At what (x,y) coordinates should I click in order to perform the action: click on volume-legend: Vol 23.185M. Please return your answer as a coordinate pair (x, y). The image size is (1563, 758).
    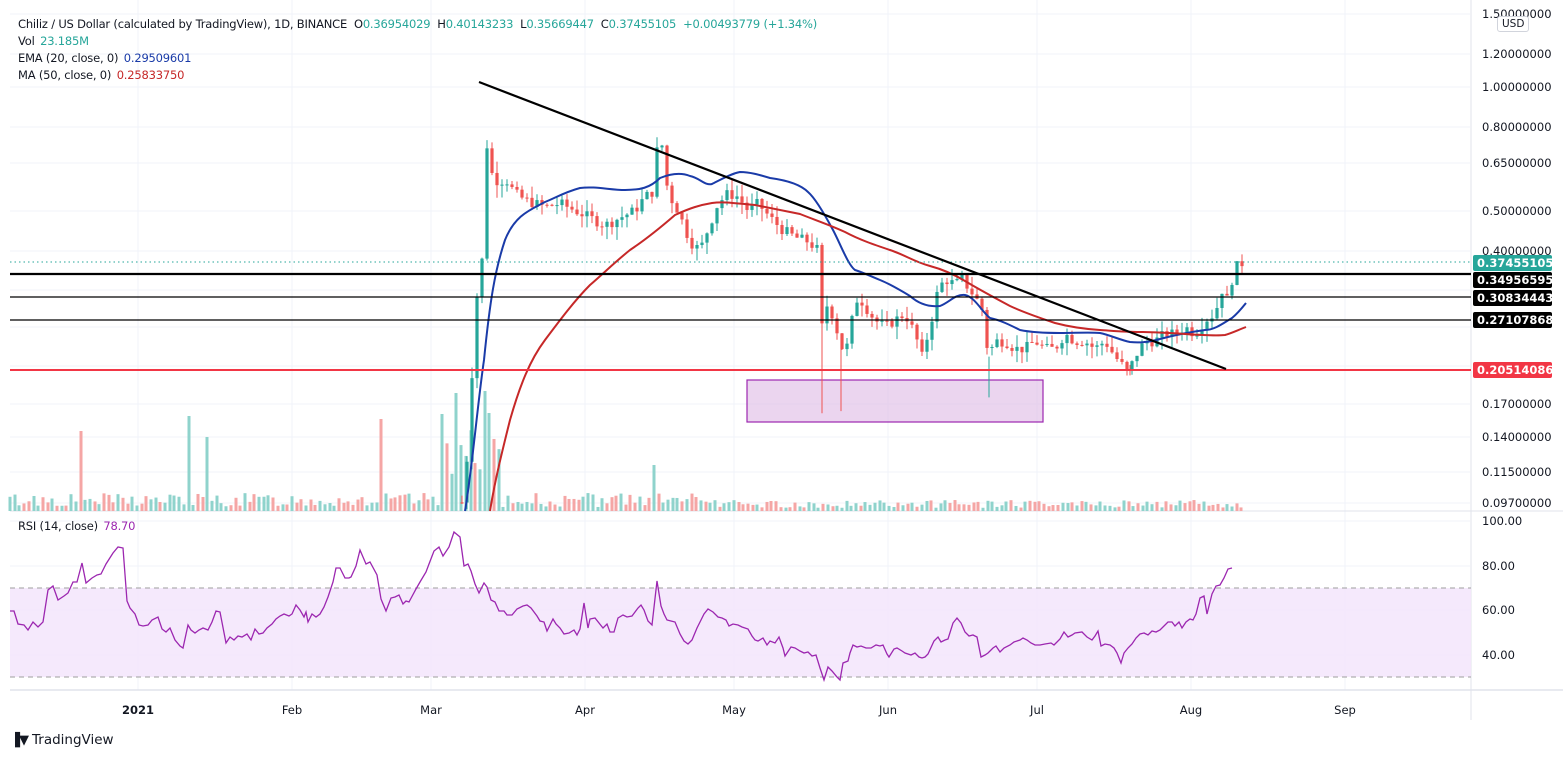
    Looking at the image, I should click on (53, 41).